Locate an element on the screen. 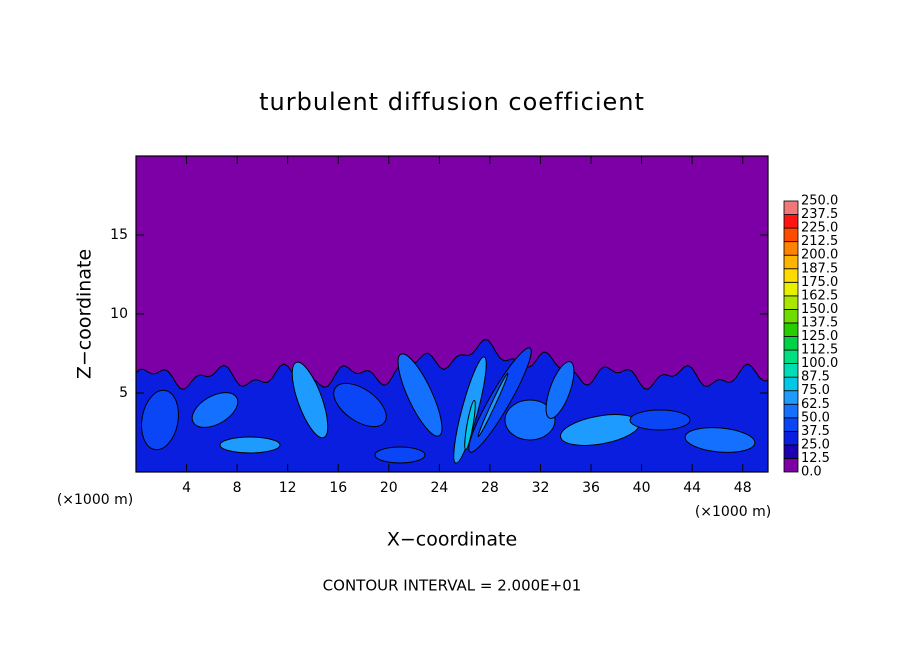 The height and width of the screenshot is (654, 904). colorbar-label: 237.5 is located at coordinates (819, 214).